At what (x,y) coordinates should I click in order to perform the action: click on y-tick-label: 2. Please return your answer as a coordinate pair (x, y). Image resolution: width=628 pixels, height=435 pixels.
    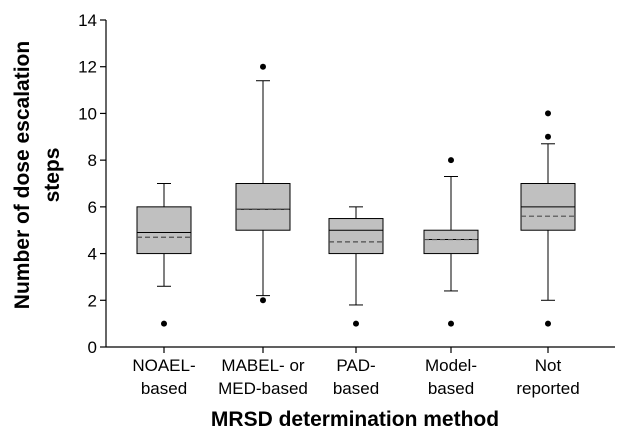
    Looking at the image, I should click on (92, 300).